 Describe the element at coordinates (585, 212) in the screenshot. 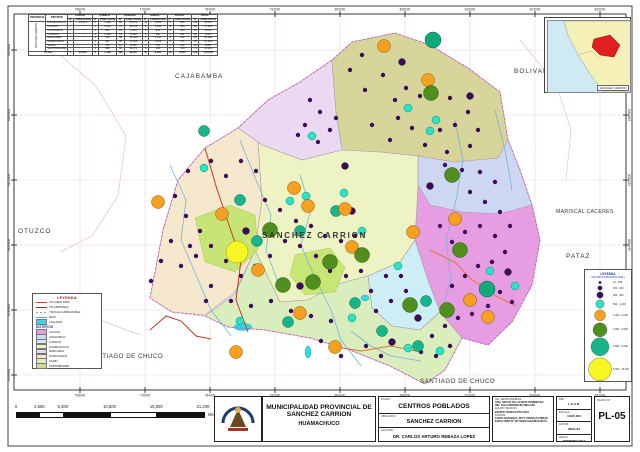

I see `map-label: MARISCAL CACERES` at that location.